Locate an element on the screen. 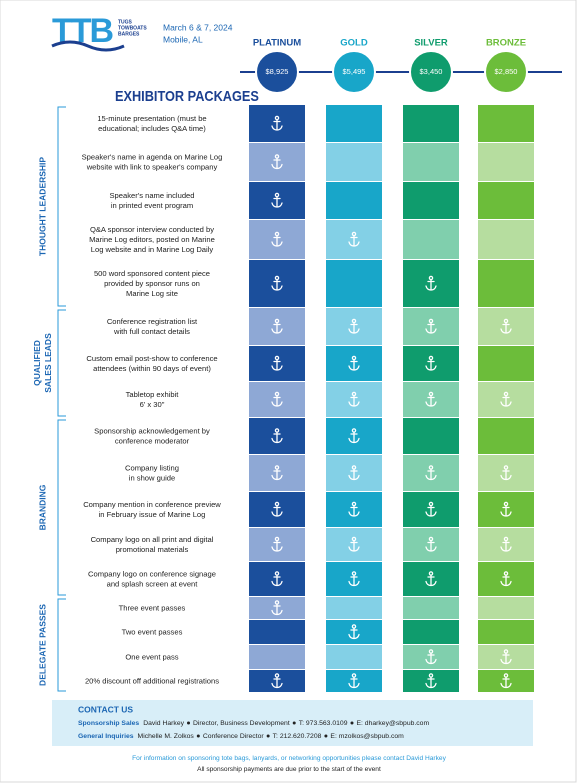 This screenshot has width=577, height=783. row-label: Company listing is located at coordinates (152, 468).